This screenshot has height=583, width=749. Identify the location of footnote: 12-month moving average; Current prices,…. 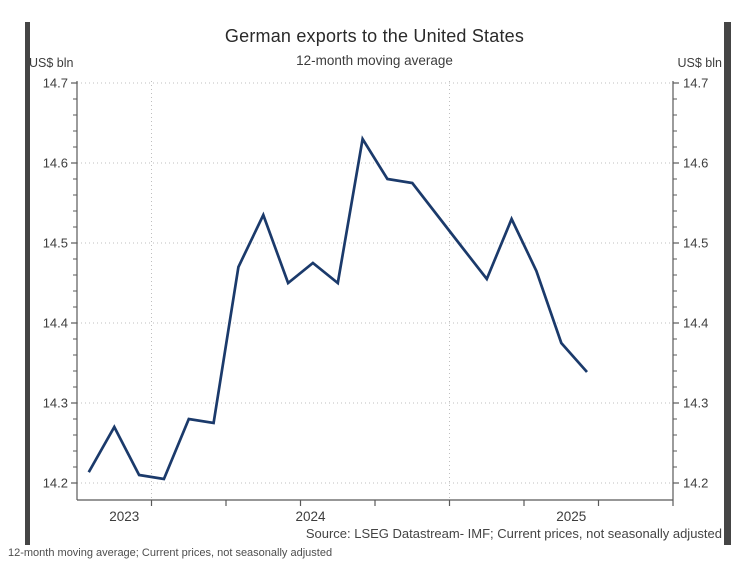
(170, 553).